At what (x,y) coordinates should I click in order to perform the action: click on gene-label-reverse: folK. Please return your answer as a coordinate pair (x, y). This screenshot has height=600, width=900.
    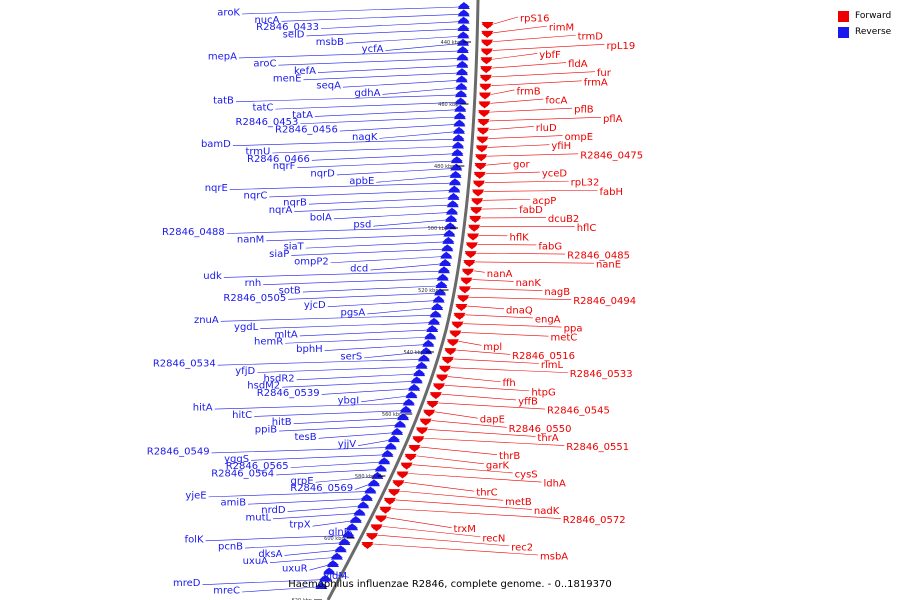
    Looking at the image, I should click on (194, 539).